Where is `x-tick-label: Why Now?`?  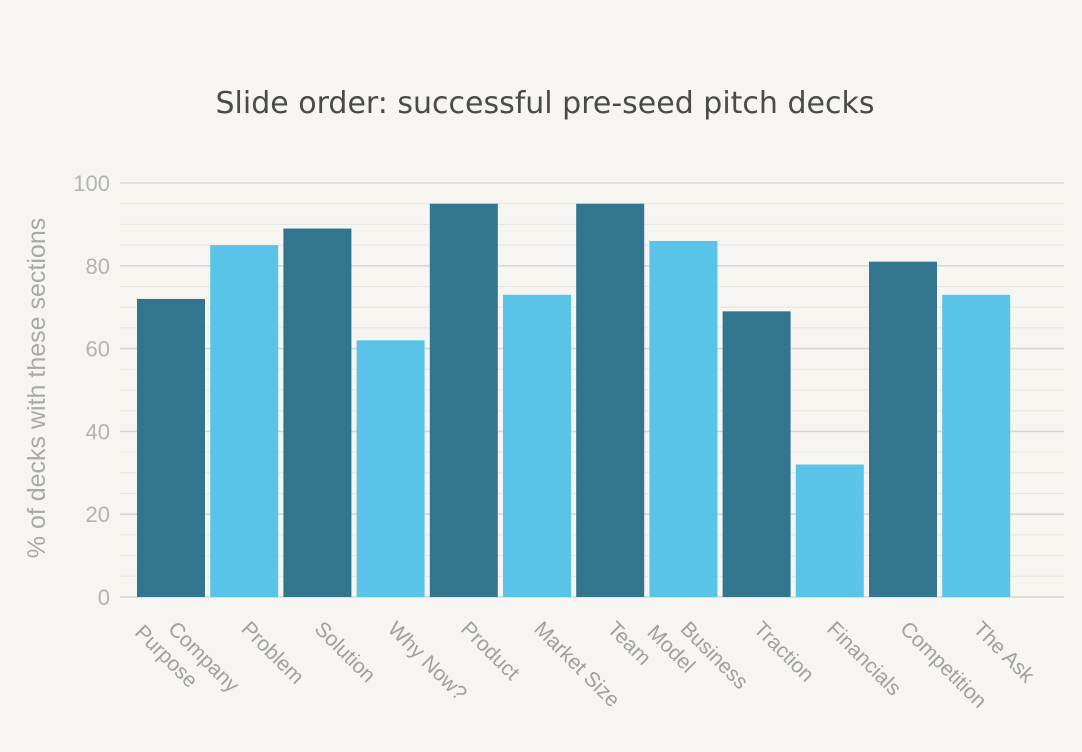
x-tick-label: Why Now? is located at coordinates (427, 661).